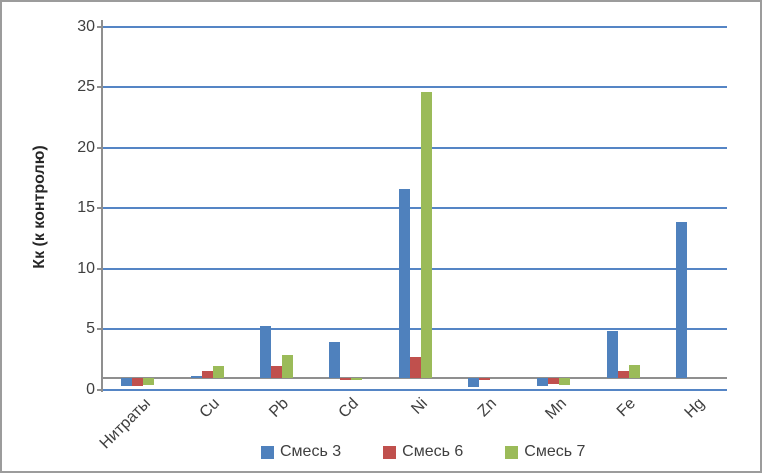 The height and width of the screenshot is (473, 762). I want to click on y-tick-label: 0, so click(90, 389).